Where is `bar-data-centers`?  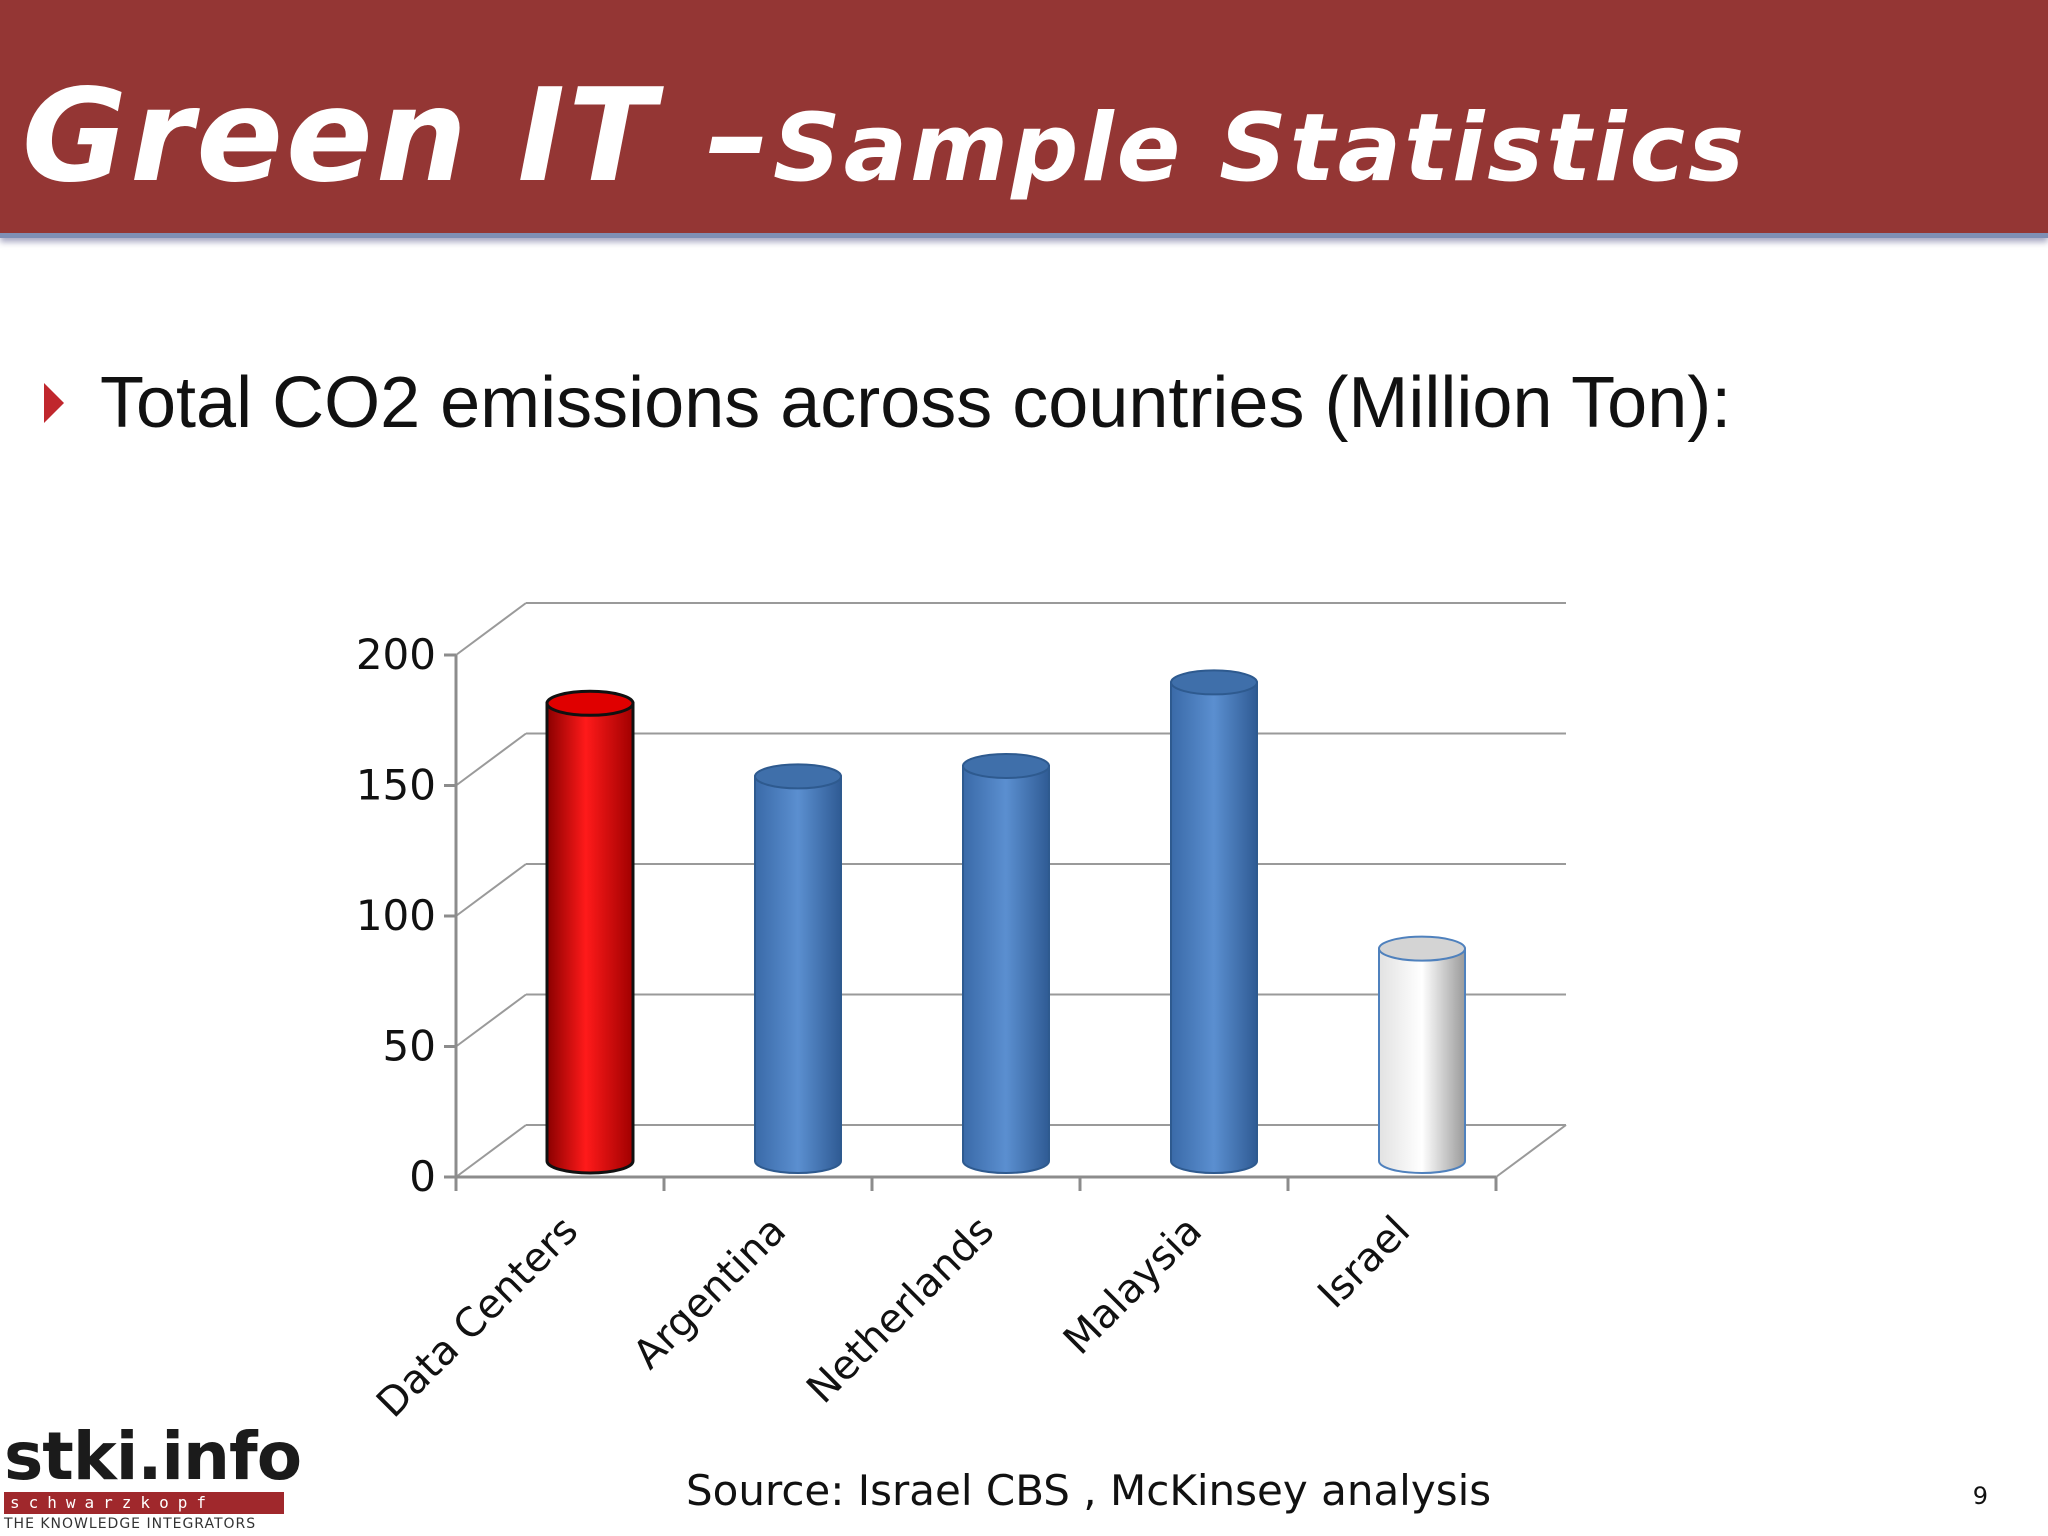 bar-data-centers is located at coordinates (590, 932).